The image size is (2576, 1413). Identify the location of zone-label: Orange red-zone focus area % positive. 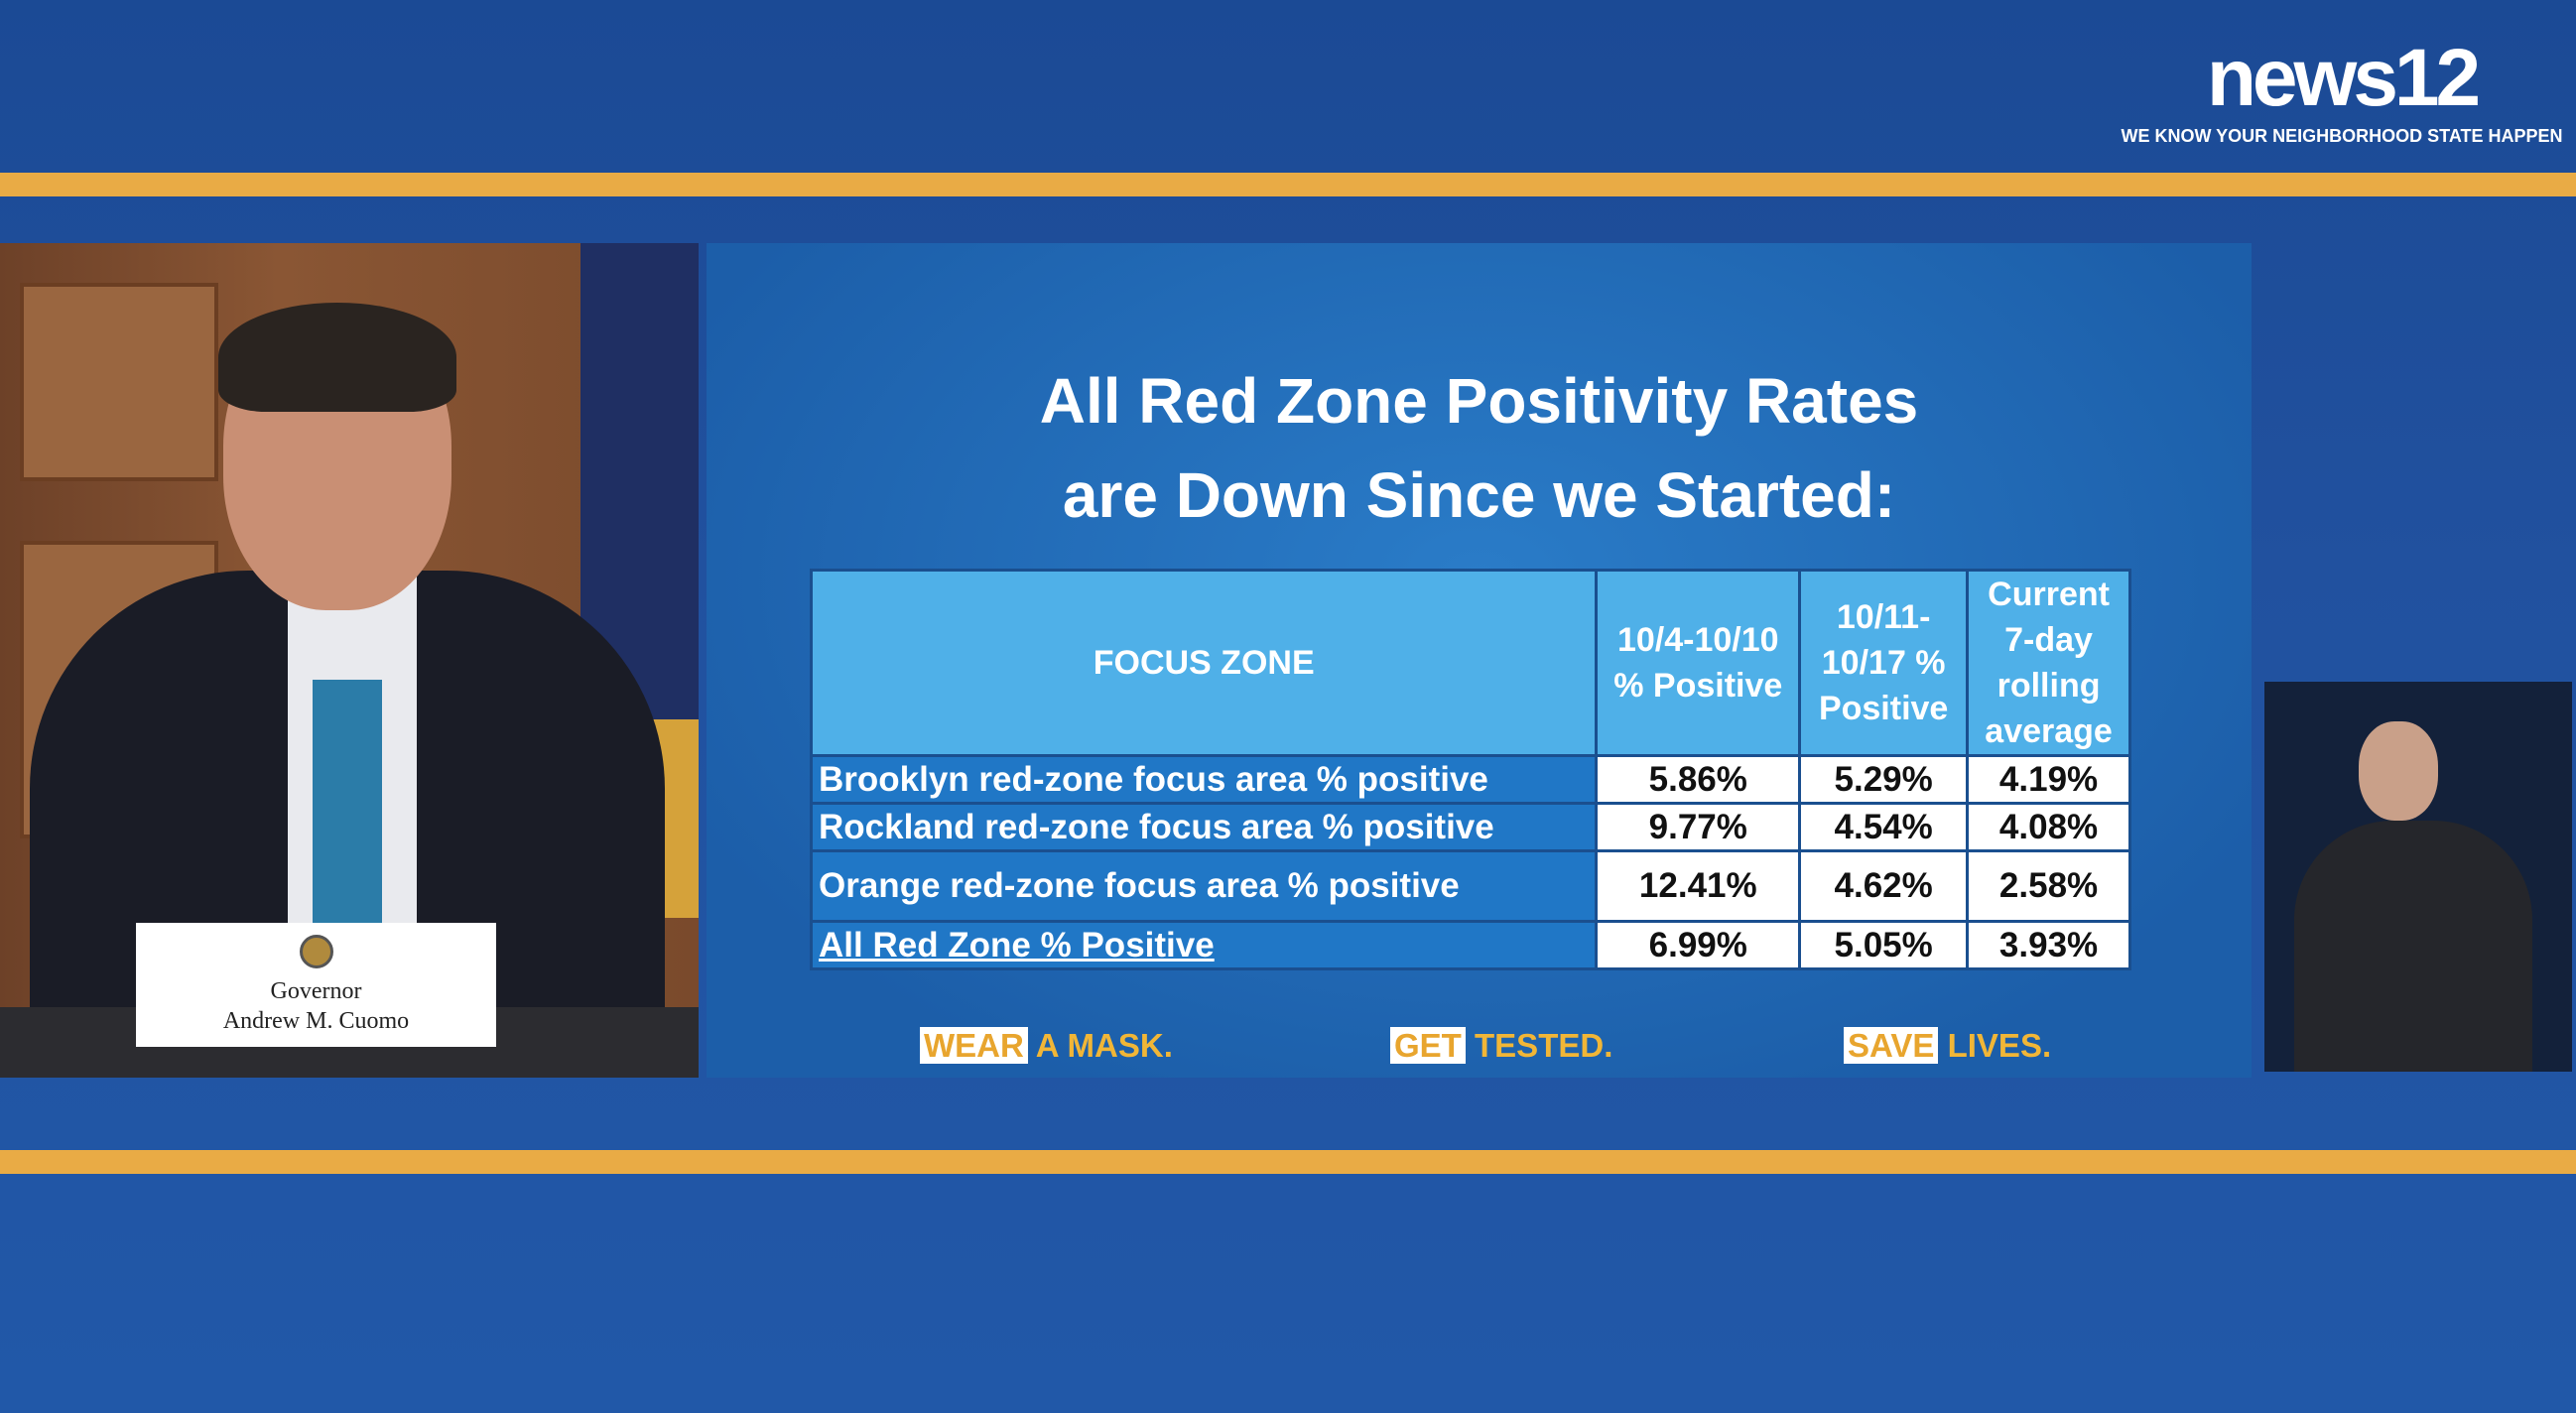
(1204, 886).